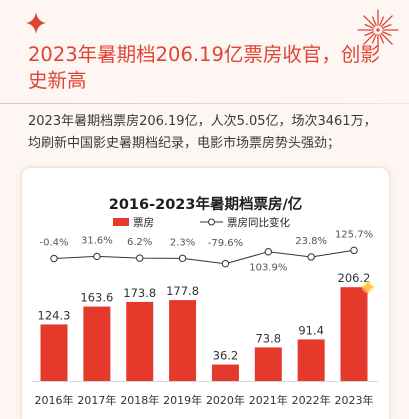 This screenshot has width=409, height=419. I want to click on trend-value-label: 125.7%, so click(354, 234).